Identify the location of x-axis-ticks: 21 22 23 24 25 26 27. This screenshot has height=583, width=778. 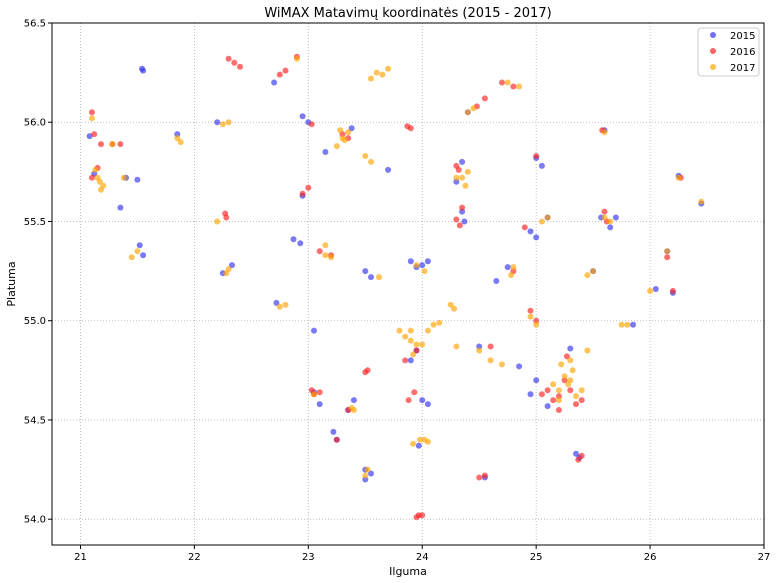
(422, 554).